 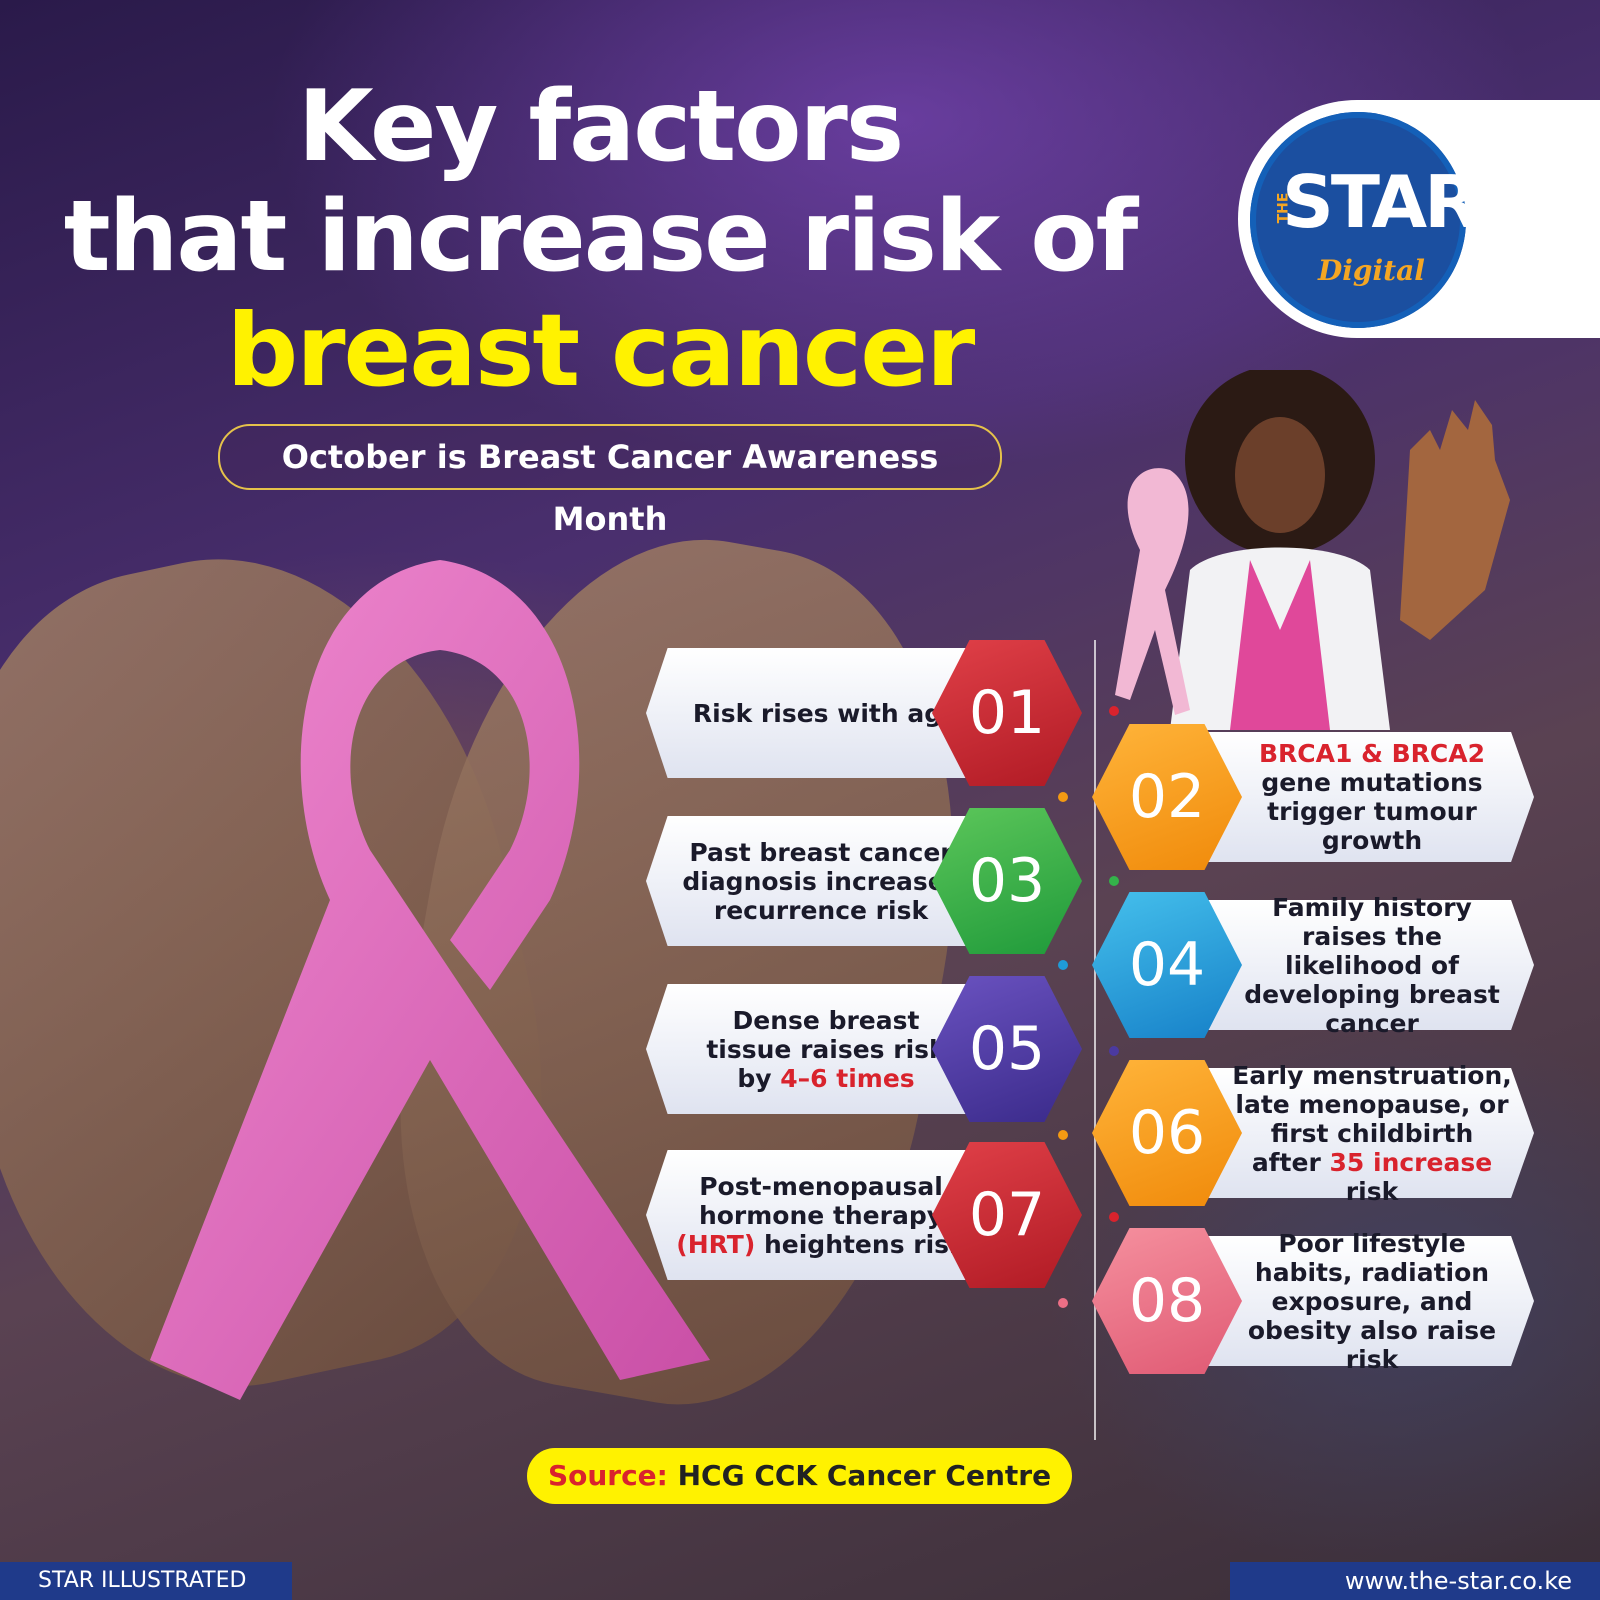 I want to click on factor-text-body: Post-menopausal hormone therapy, so click(x=821, y=1200).